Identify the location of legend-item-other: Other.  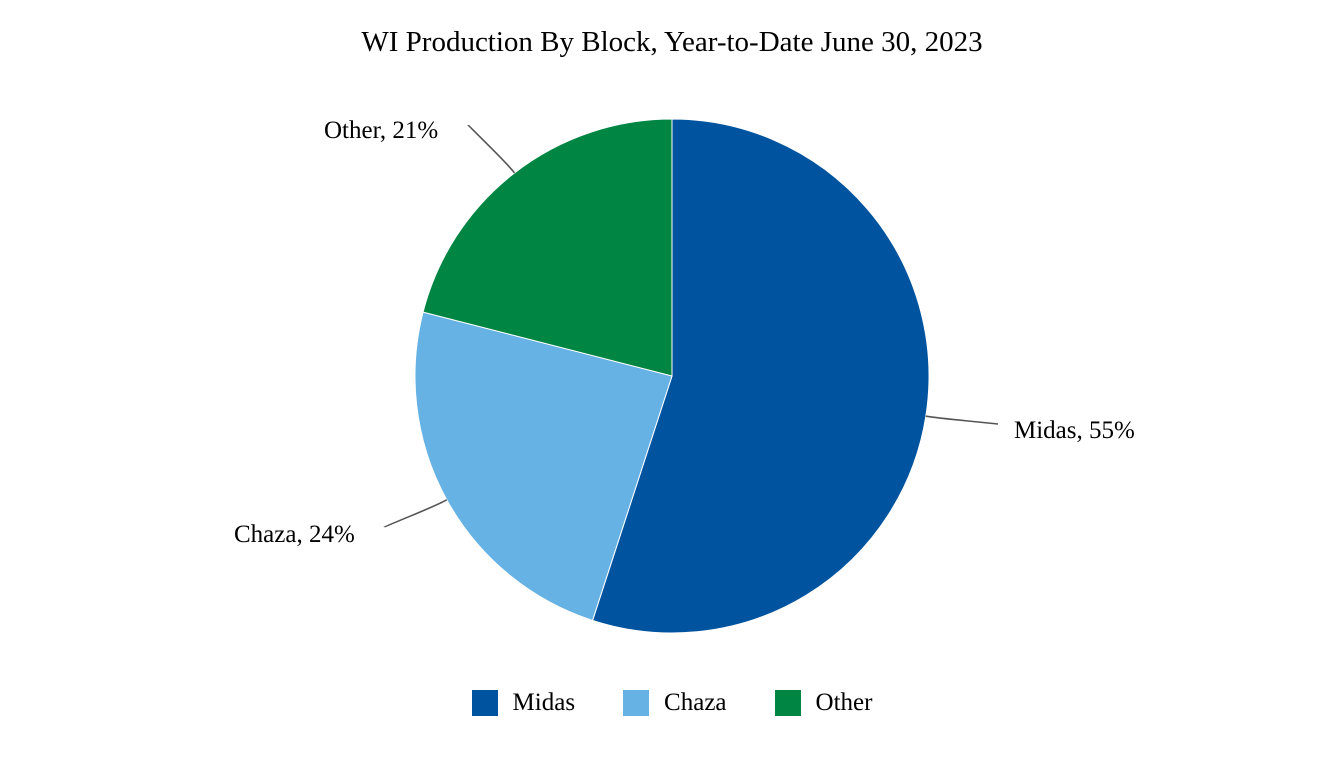
(823, 703).